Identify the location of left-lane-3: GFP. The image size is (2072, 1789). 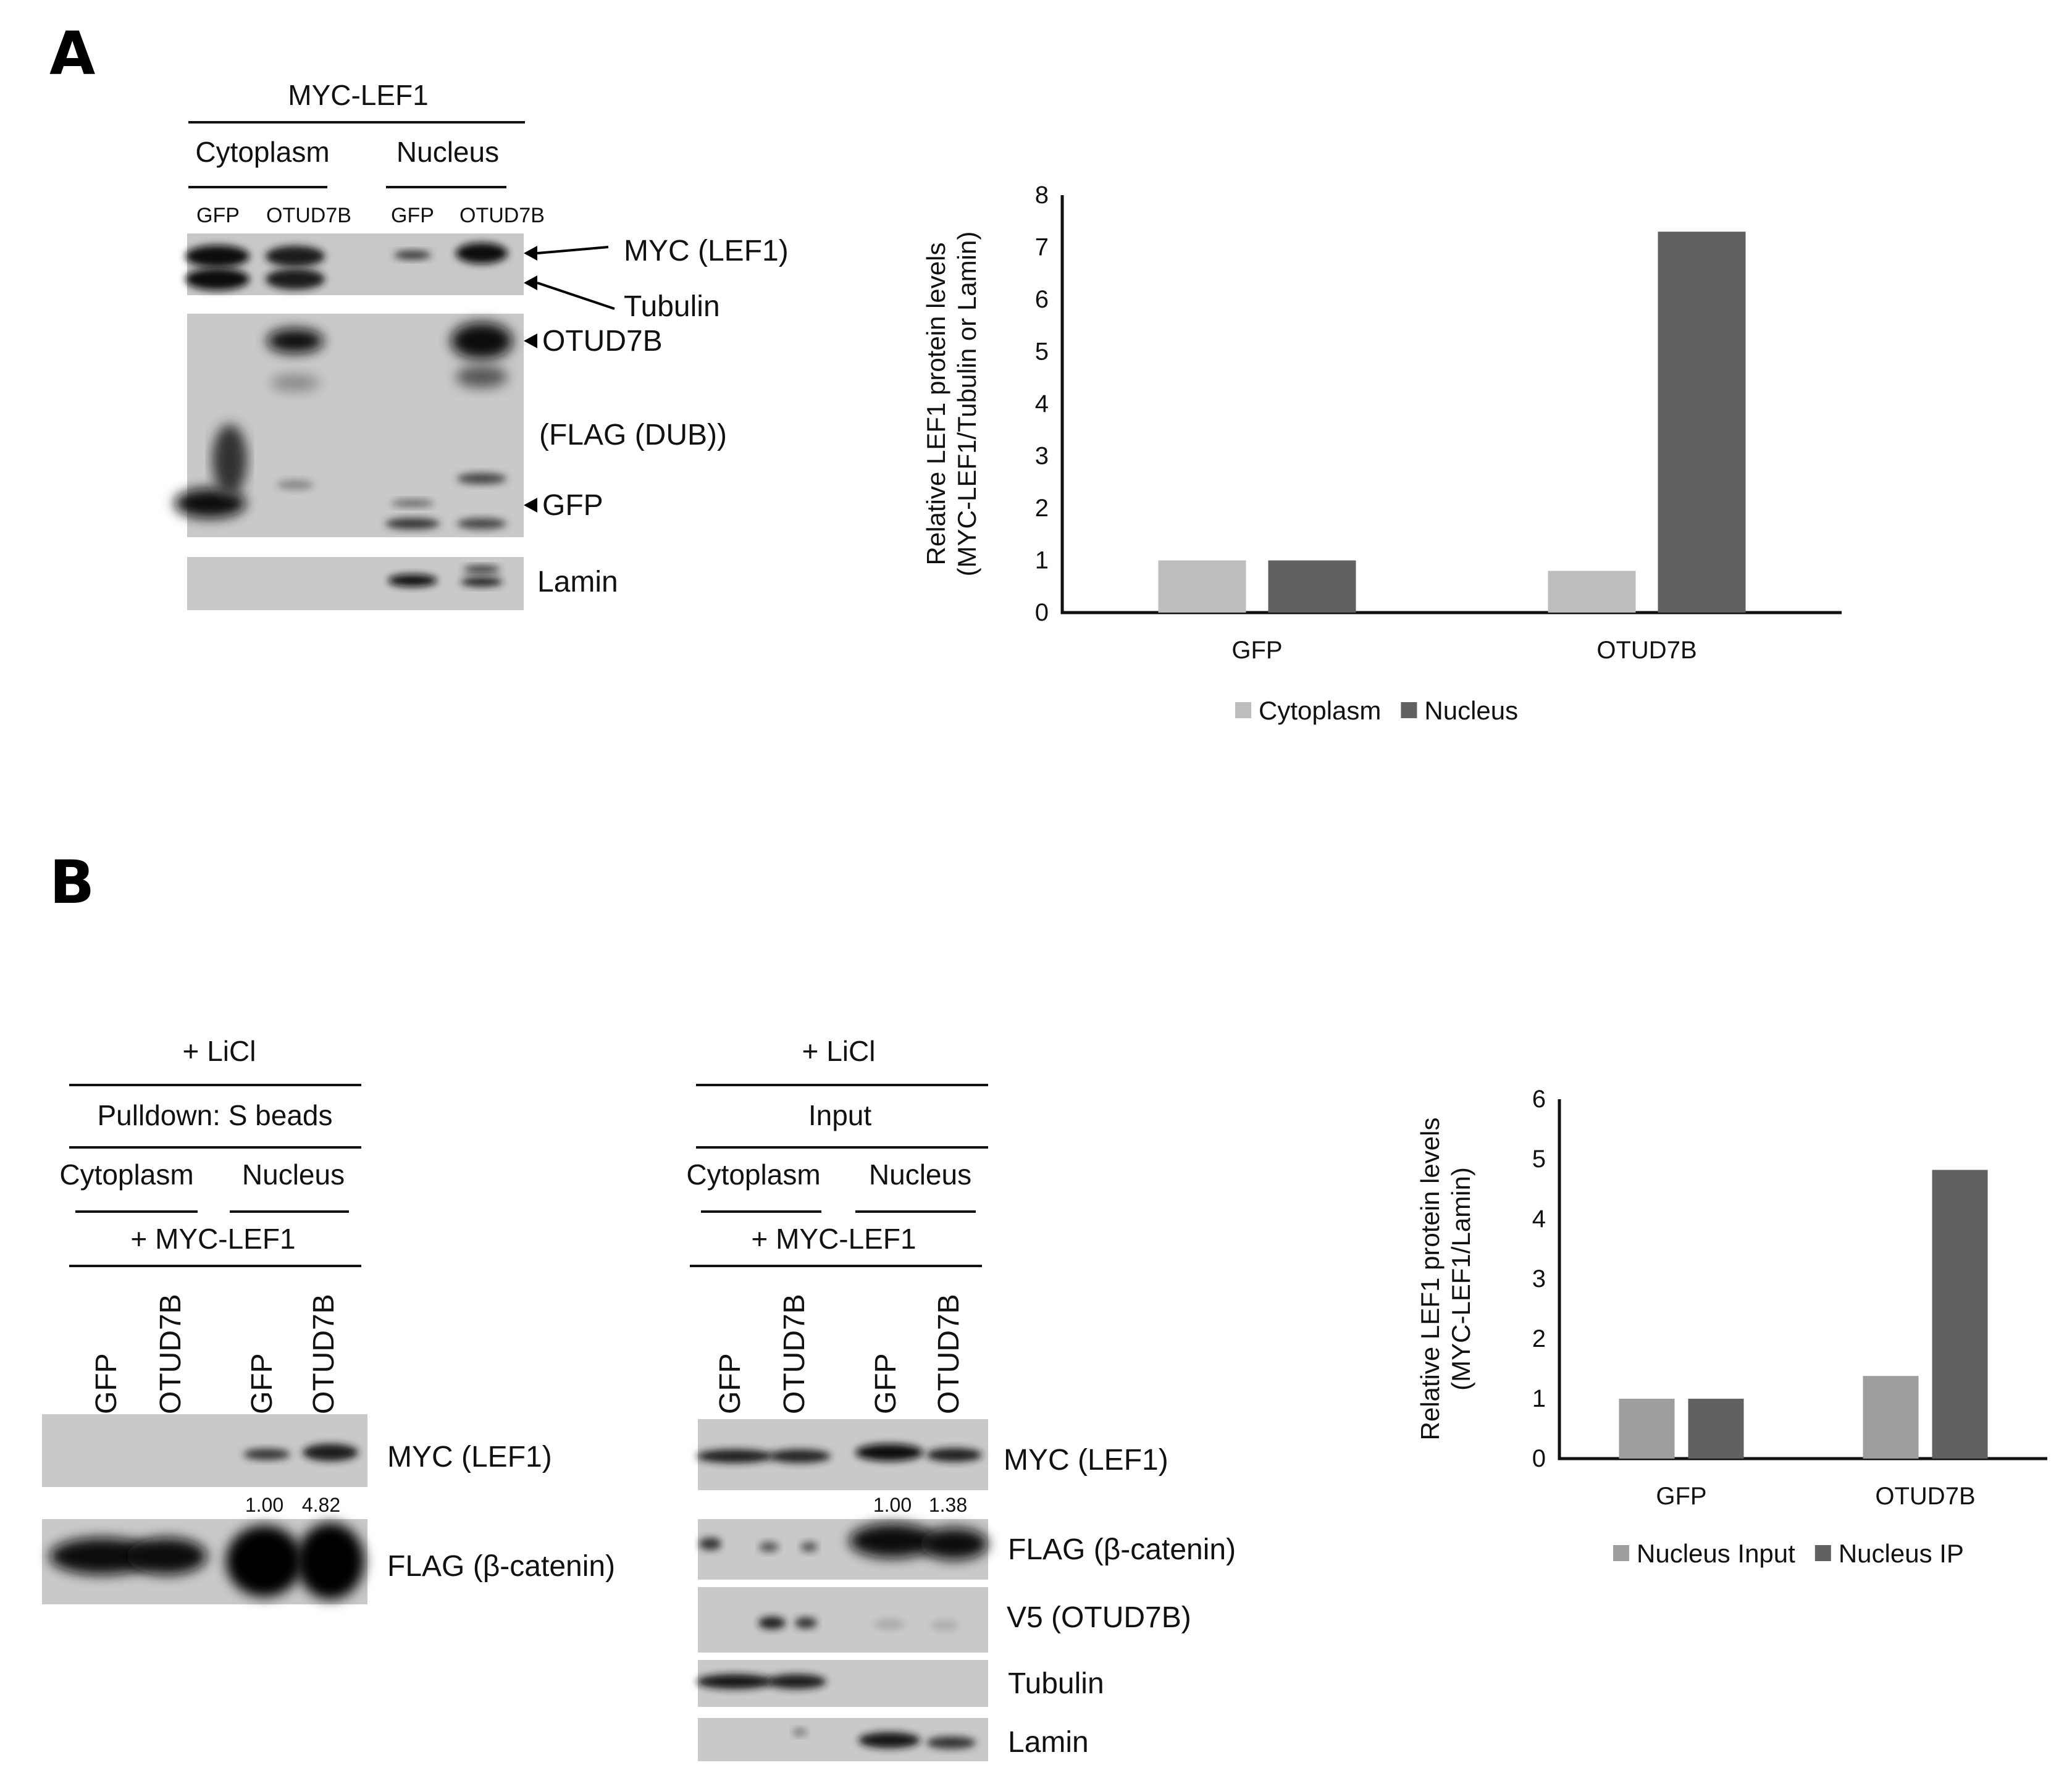
(262, 1383).